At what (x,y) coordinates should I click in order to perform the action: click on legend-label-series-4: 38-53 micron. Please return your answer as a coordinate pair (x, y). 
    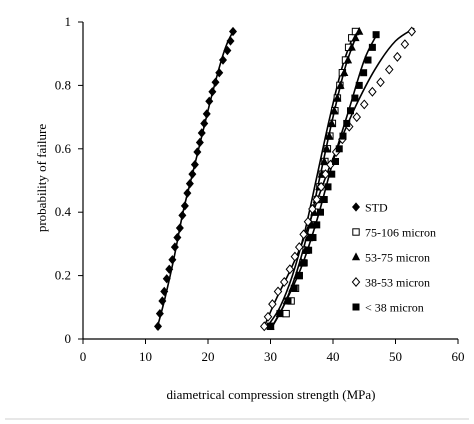
    Looking at the image, I should click on (397, 283).